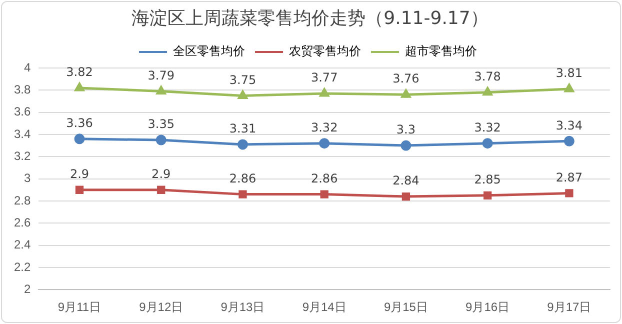 The image size is (622, 324). What do you see at coordinates (80, 307) in the screenshot?
I see `x-tick-label: 9月11日` at bounding box center [80, 307].